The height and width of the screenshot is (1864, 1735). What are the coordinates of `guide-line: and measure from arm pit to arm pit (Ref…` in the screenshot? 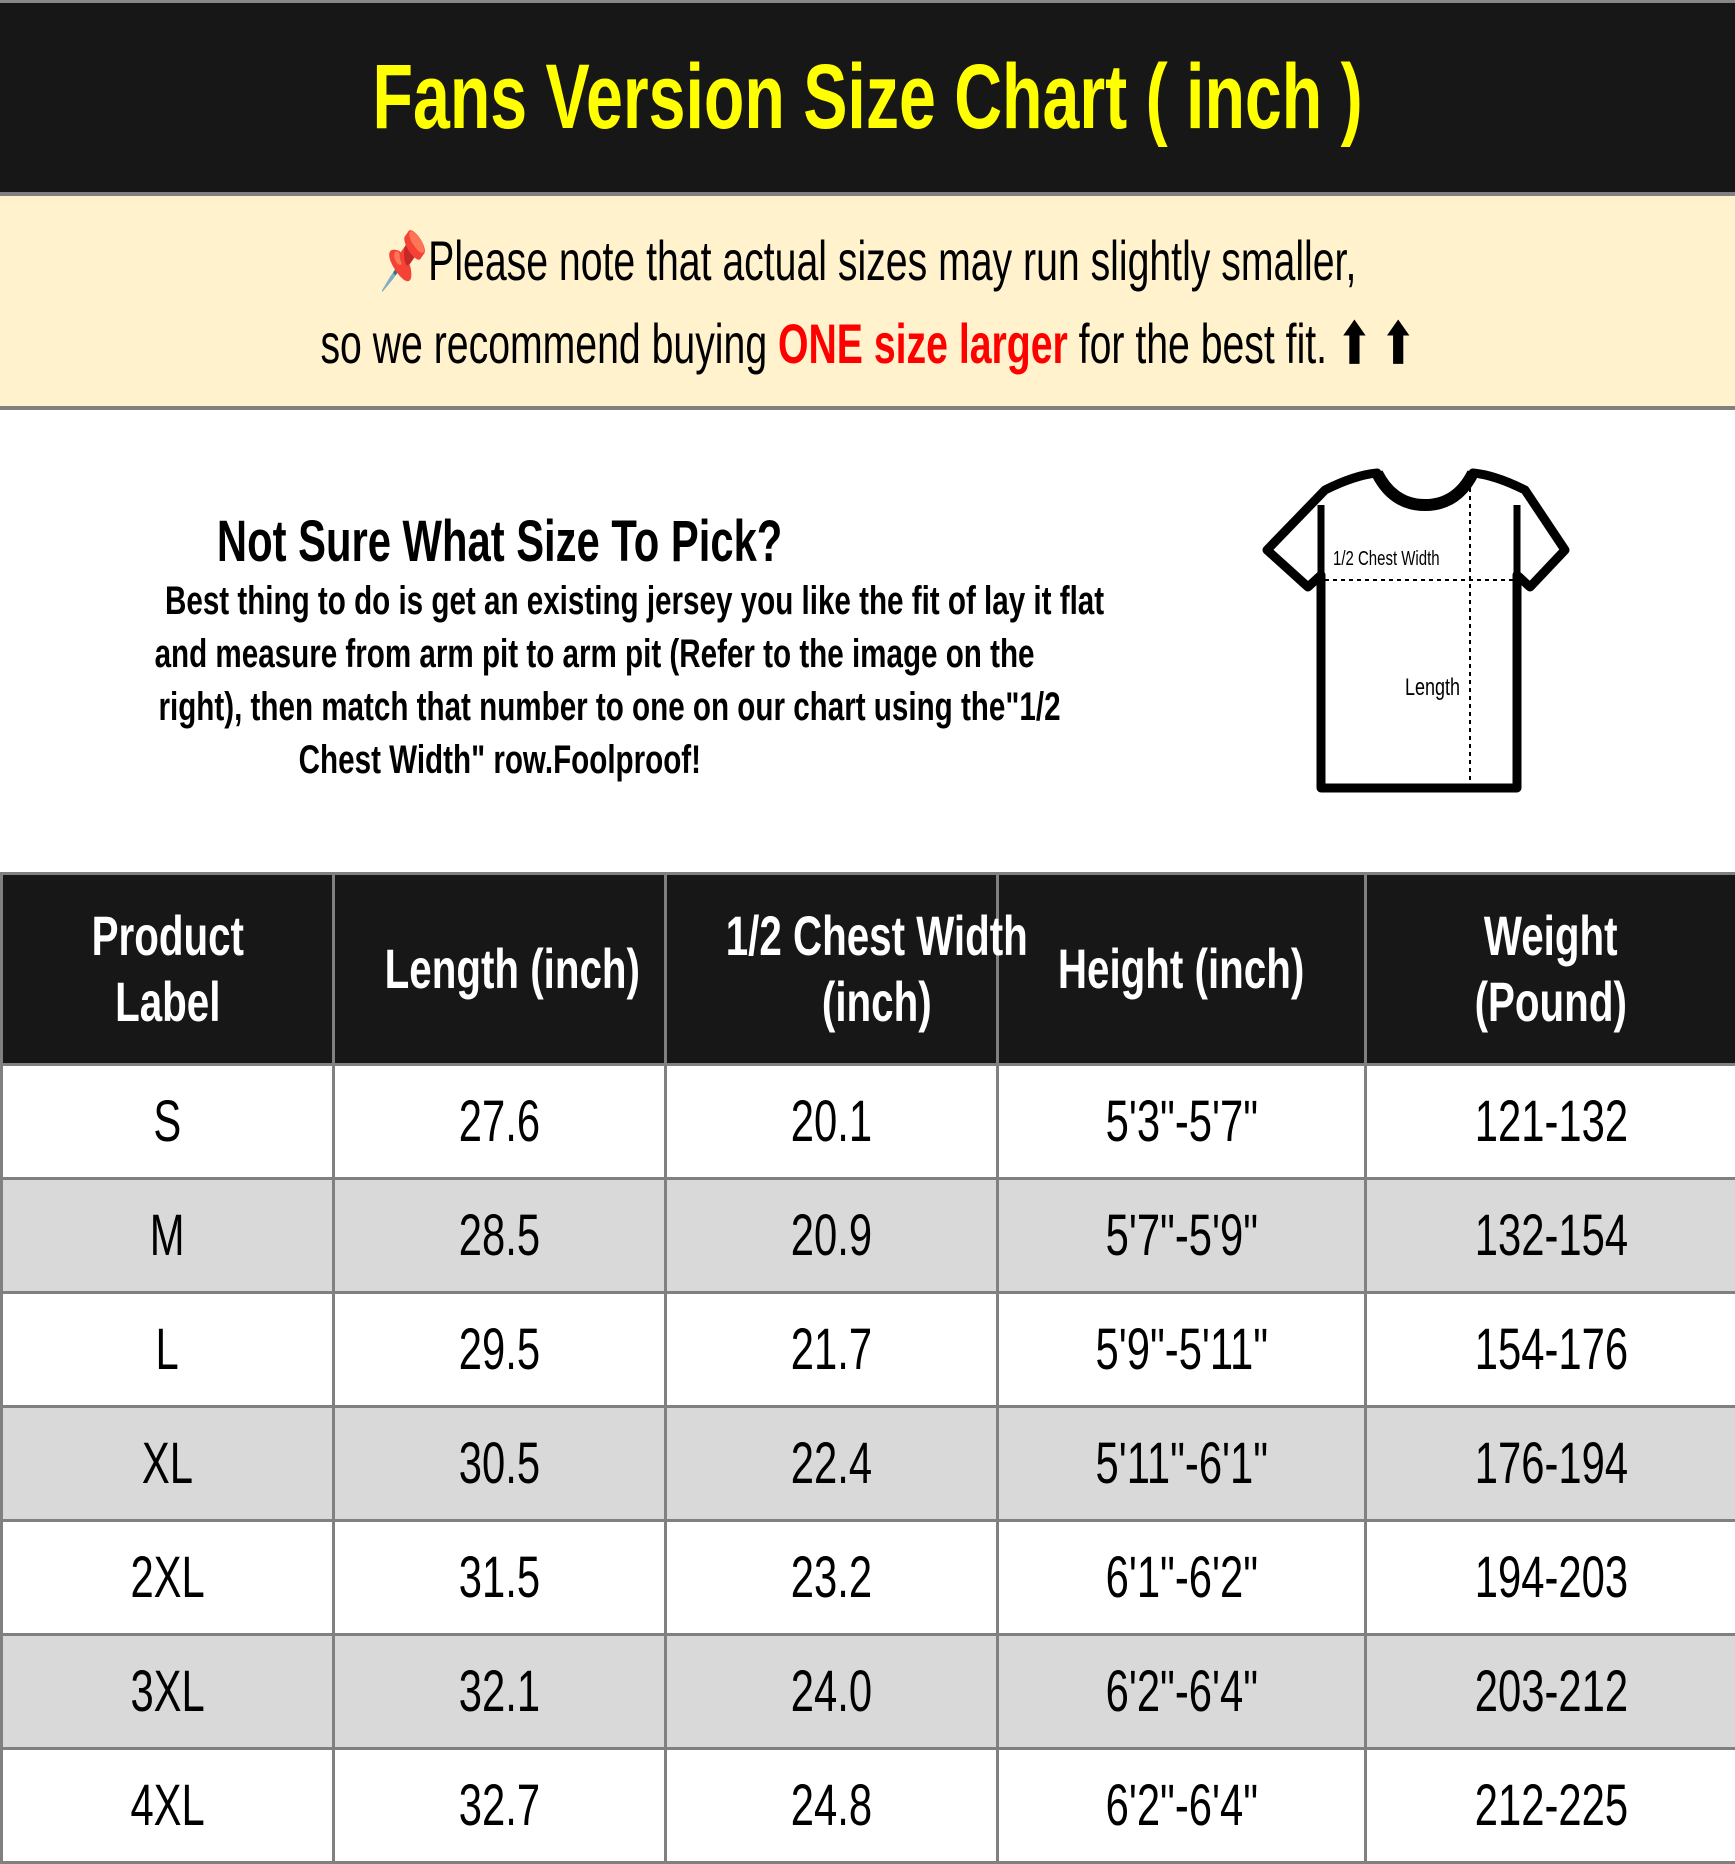 It's located at (594, 654).